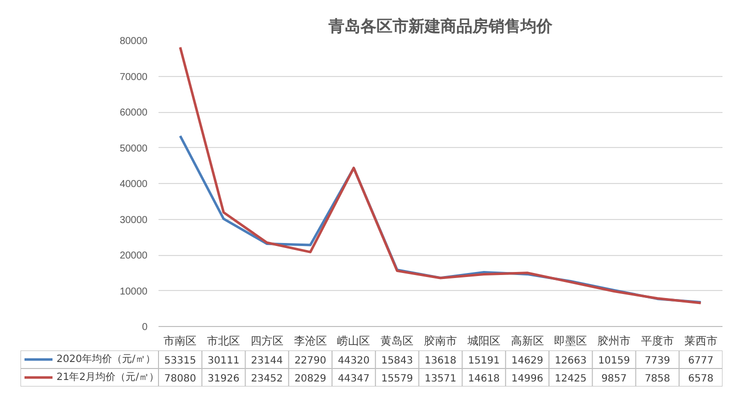  What do you see at coordinates (134, 113) in the screenshot?
I see `y-tick-label: 60000` at bounding box center [134, 113].